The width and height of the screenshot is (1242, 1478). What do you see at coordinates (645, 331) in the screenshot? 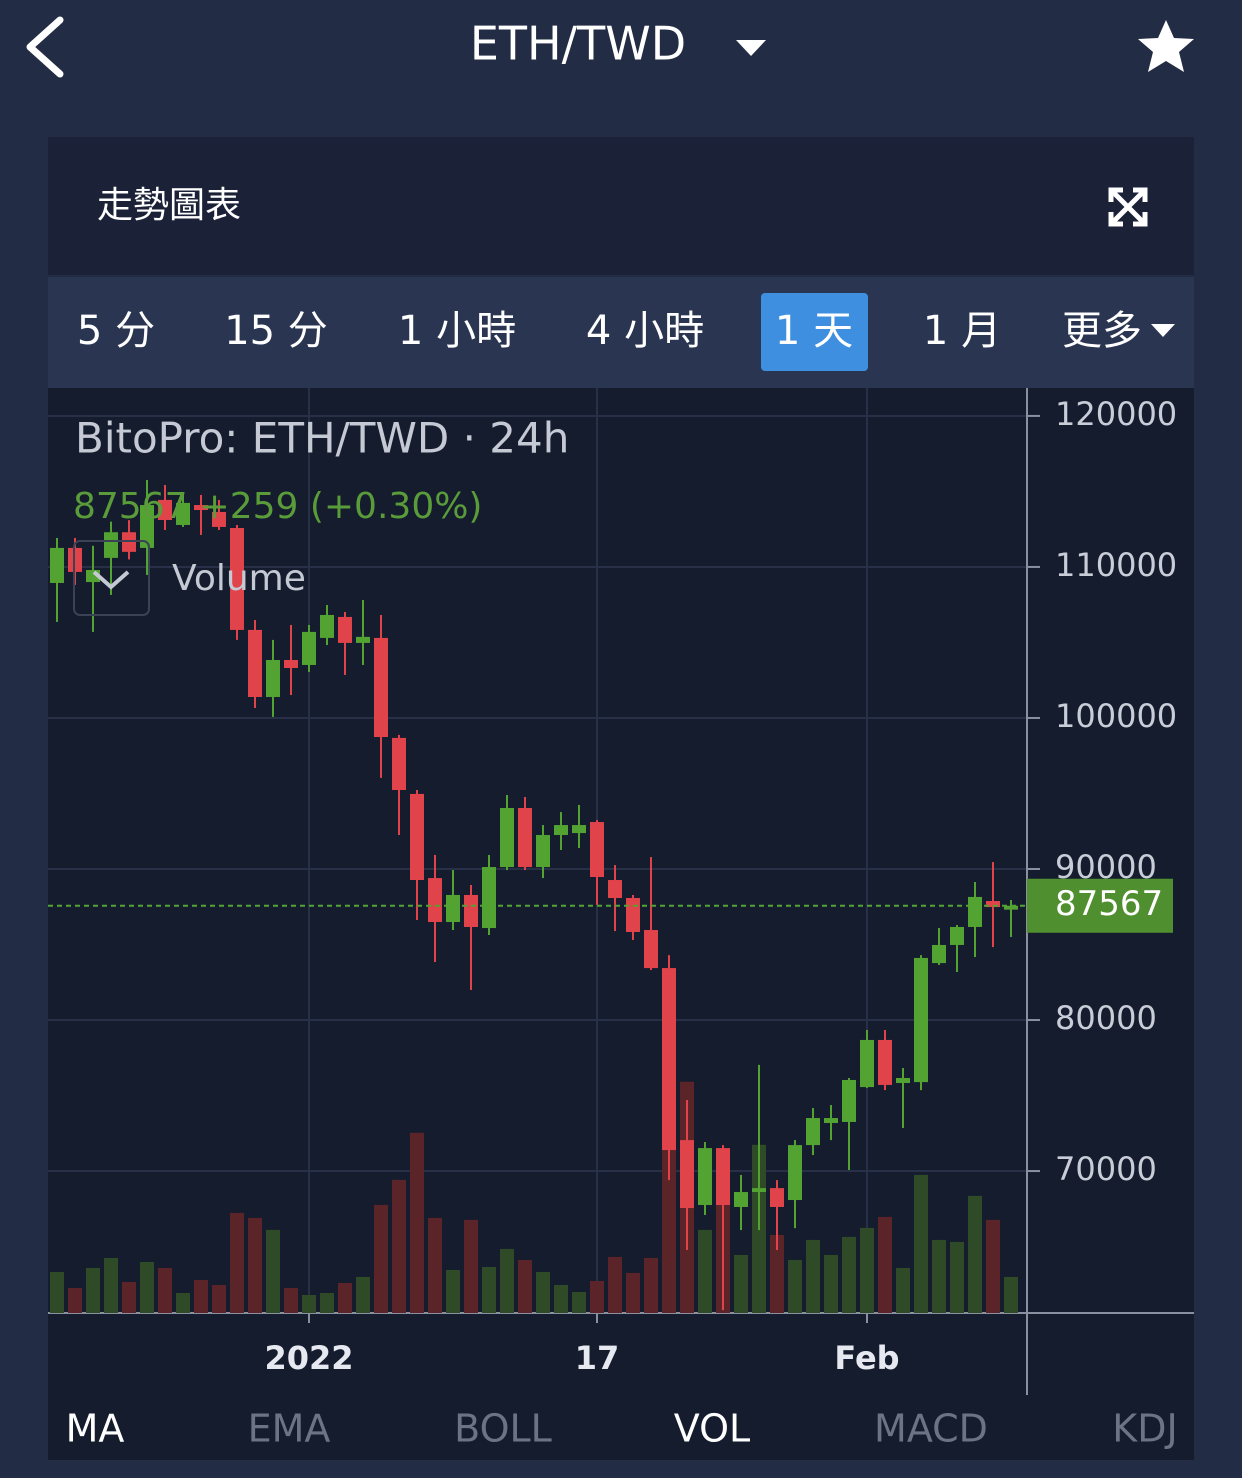
I see `interval-tab: 4 小時` at bounding box center [645, 331].